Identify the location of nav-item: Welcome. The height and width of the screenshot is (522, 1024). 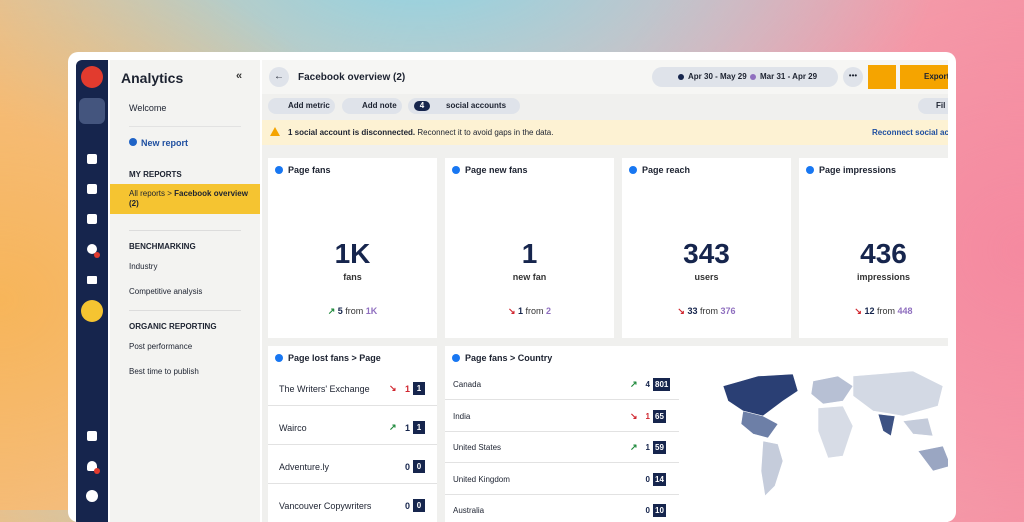
(148, 108).